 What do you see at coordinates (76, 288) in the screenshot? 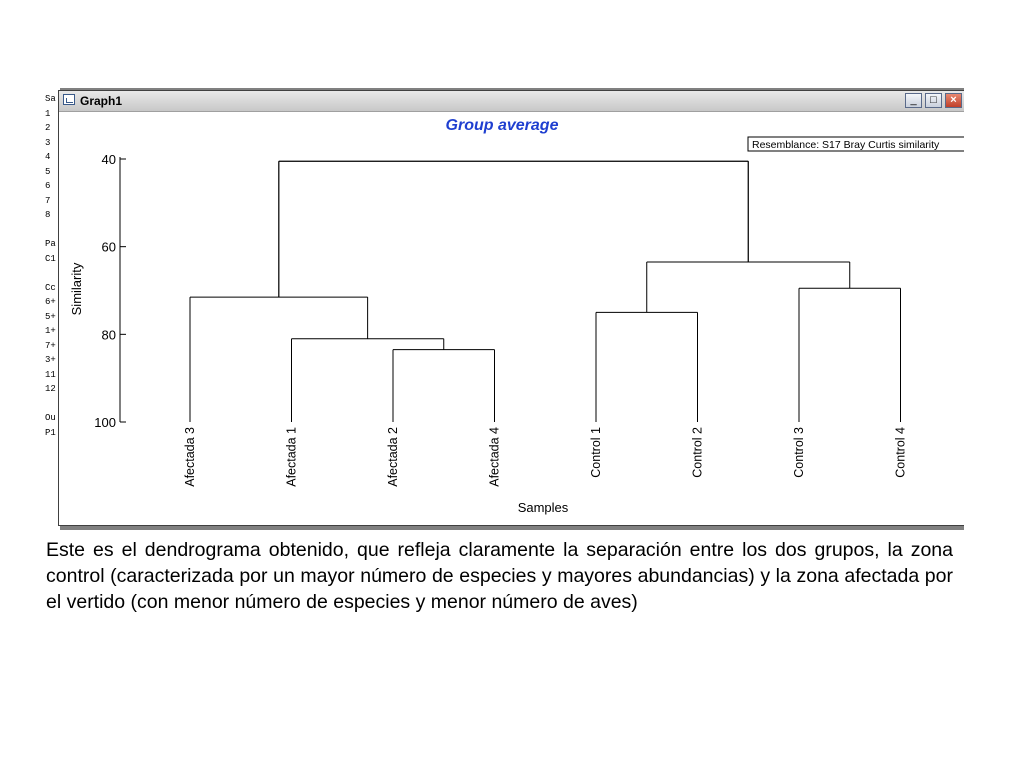
I see `y-axis-label: Similarity` at bounding box center [76, 288].